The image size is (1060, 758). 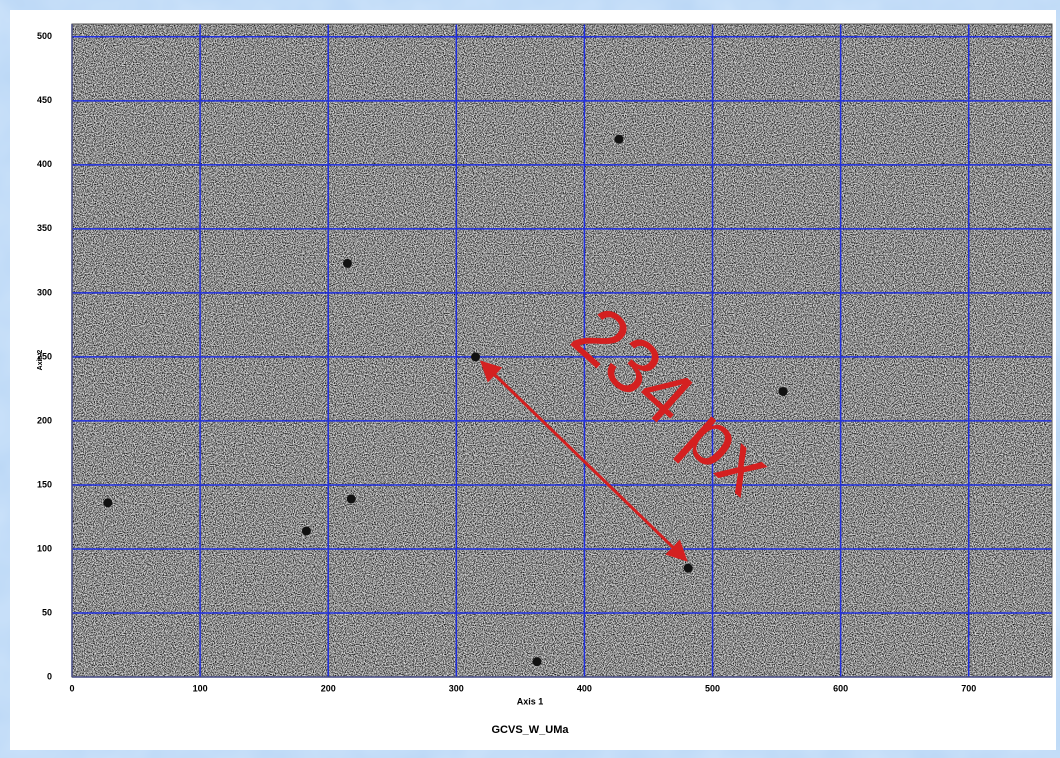 I want to click on chart-title: GCVS_W_UMa, so click(x=530, y=730).